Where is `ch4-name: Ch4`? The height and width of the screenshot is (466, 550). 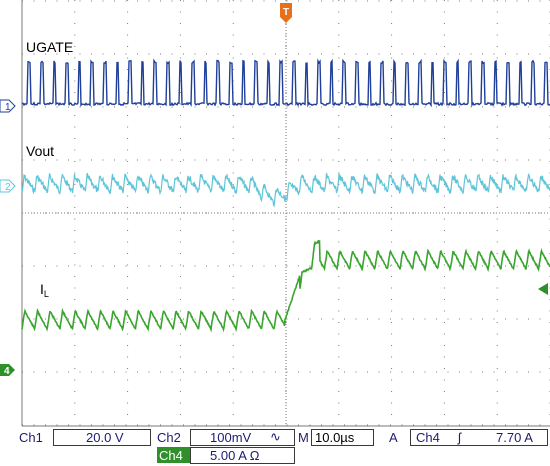 ch4-name: Ch4 is located at coordinates (171, 455).